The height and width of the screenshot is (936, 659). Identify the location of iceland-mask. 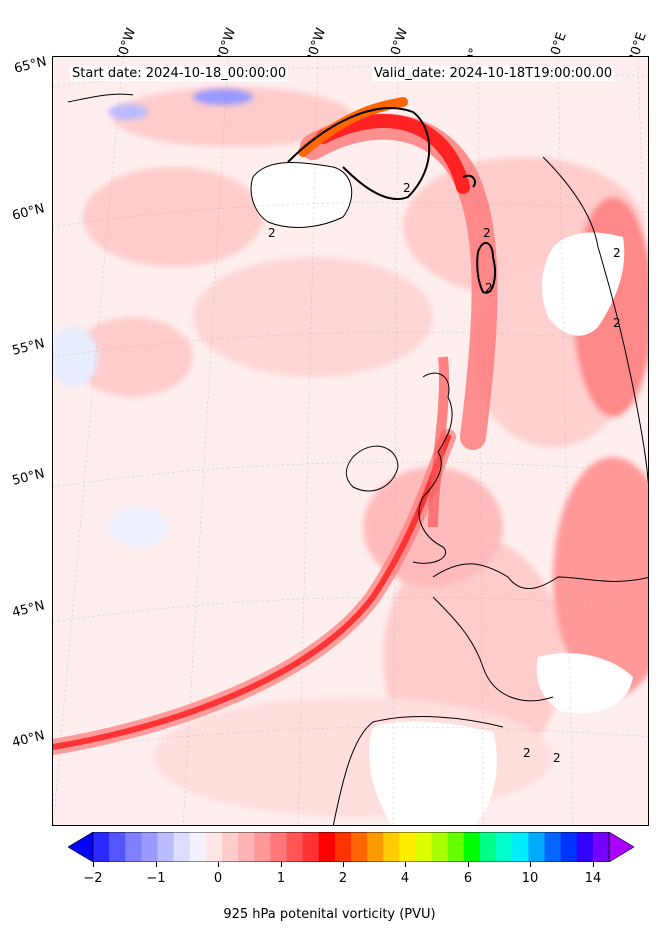
(301, 195).